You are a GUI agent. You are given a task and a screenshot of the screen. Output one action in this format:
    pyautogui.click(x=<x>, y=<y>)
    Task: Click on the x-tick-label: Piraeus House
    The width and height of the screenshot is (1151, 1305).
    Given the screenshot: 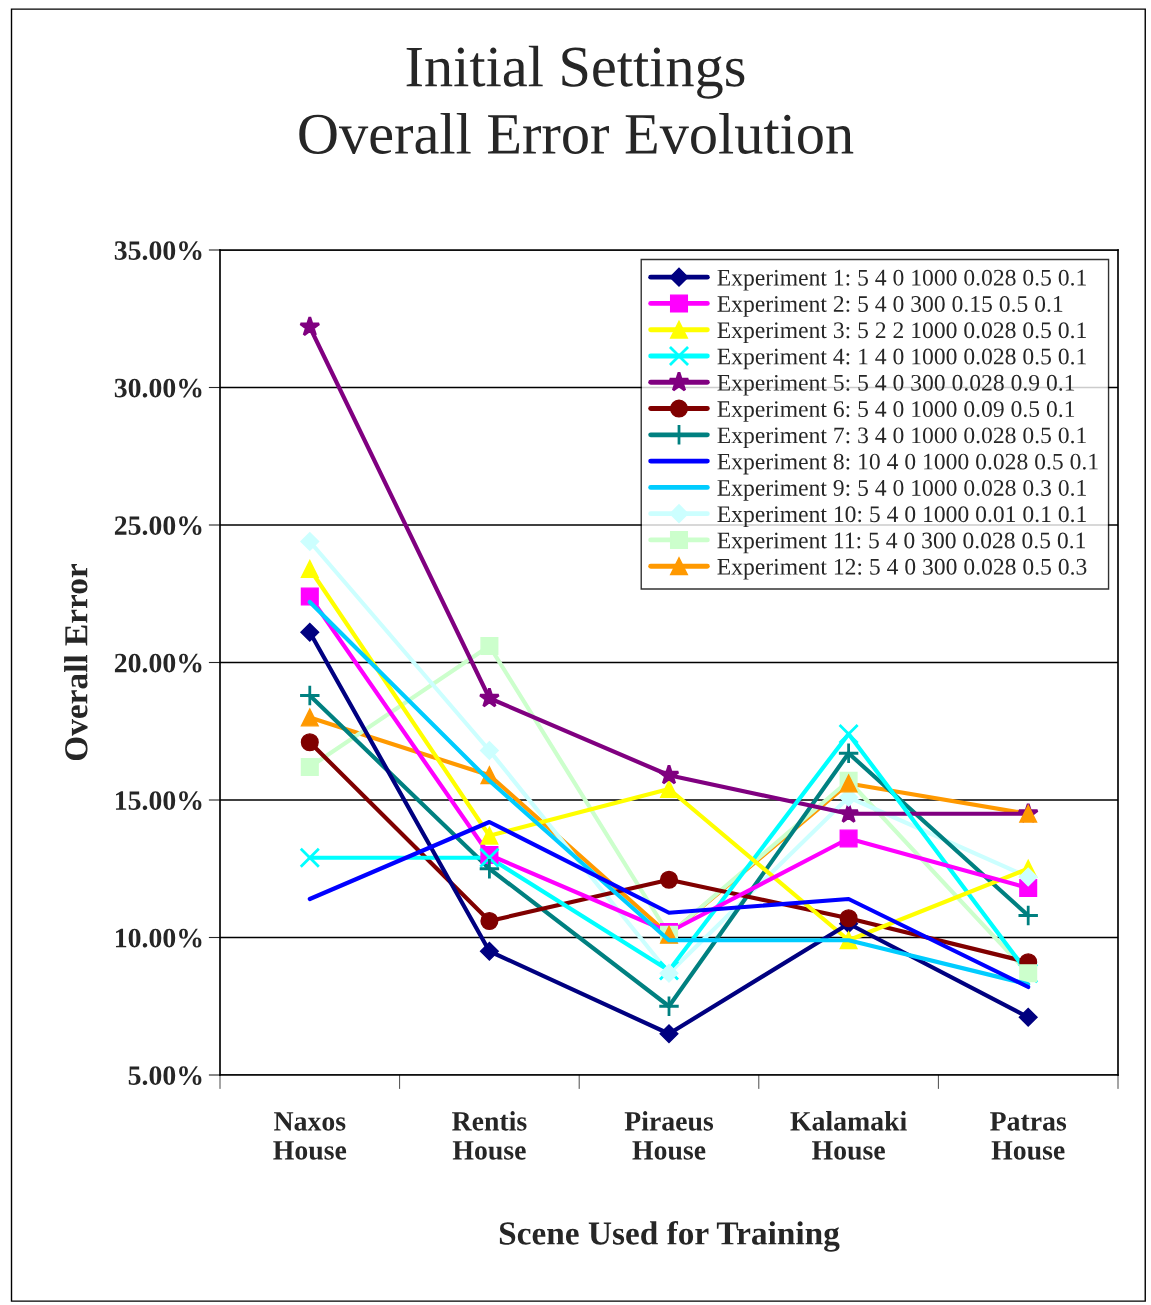 What is the action you would take?
    pyautogui.click(x=669, y=1135)
    